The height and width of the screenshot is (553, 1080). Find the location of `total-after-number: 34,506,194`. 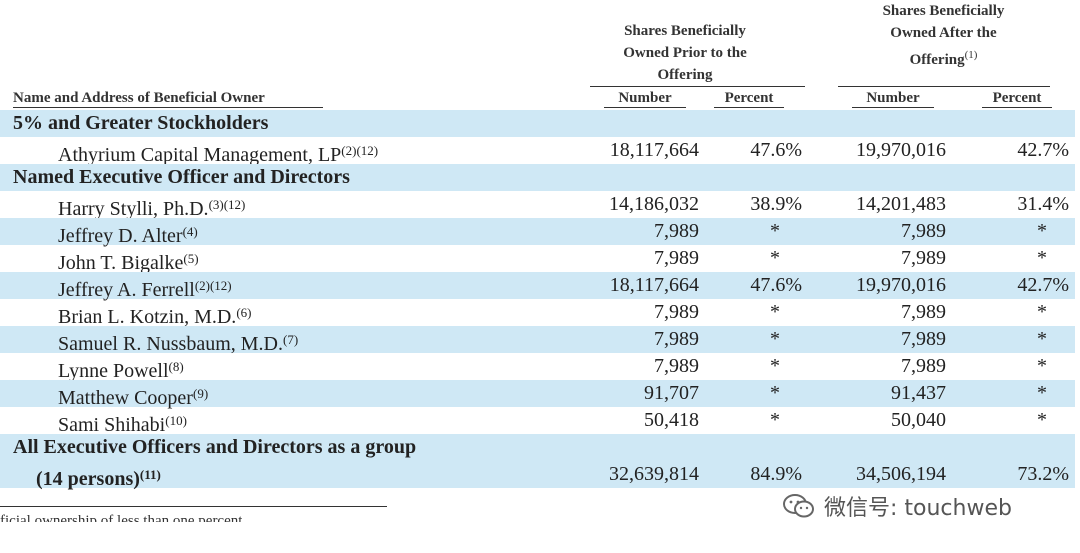

total-after-number: 34,506,194 is located at coordinates (901, 474).